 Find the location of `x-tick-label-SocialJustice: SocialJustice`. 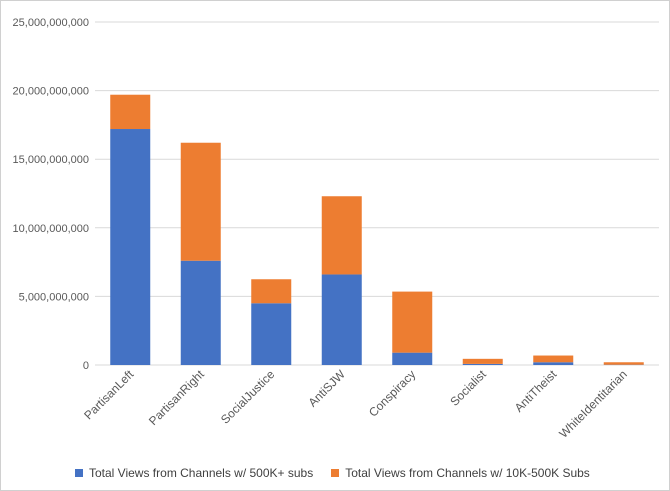

x-tick-label-SocialJustice: SocialJustice is located at coordinates (248, 397).